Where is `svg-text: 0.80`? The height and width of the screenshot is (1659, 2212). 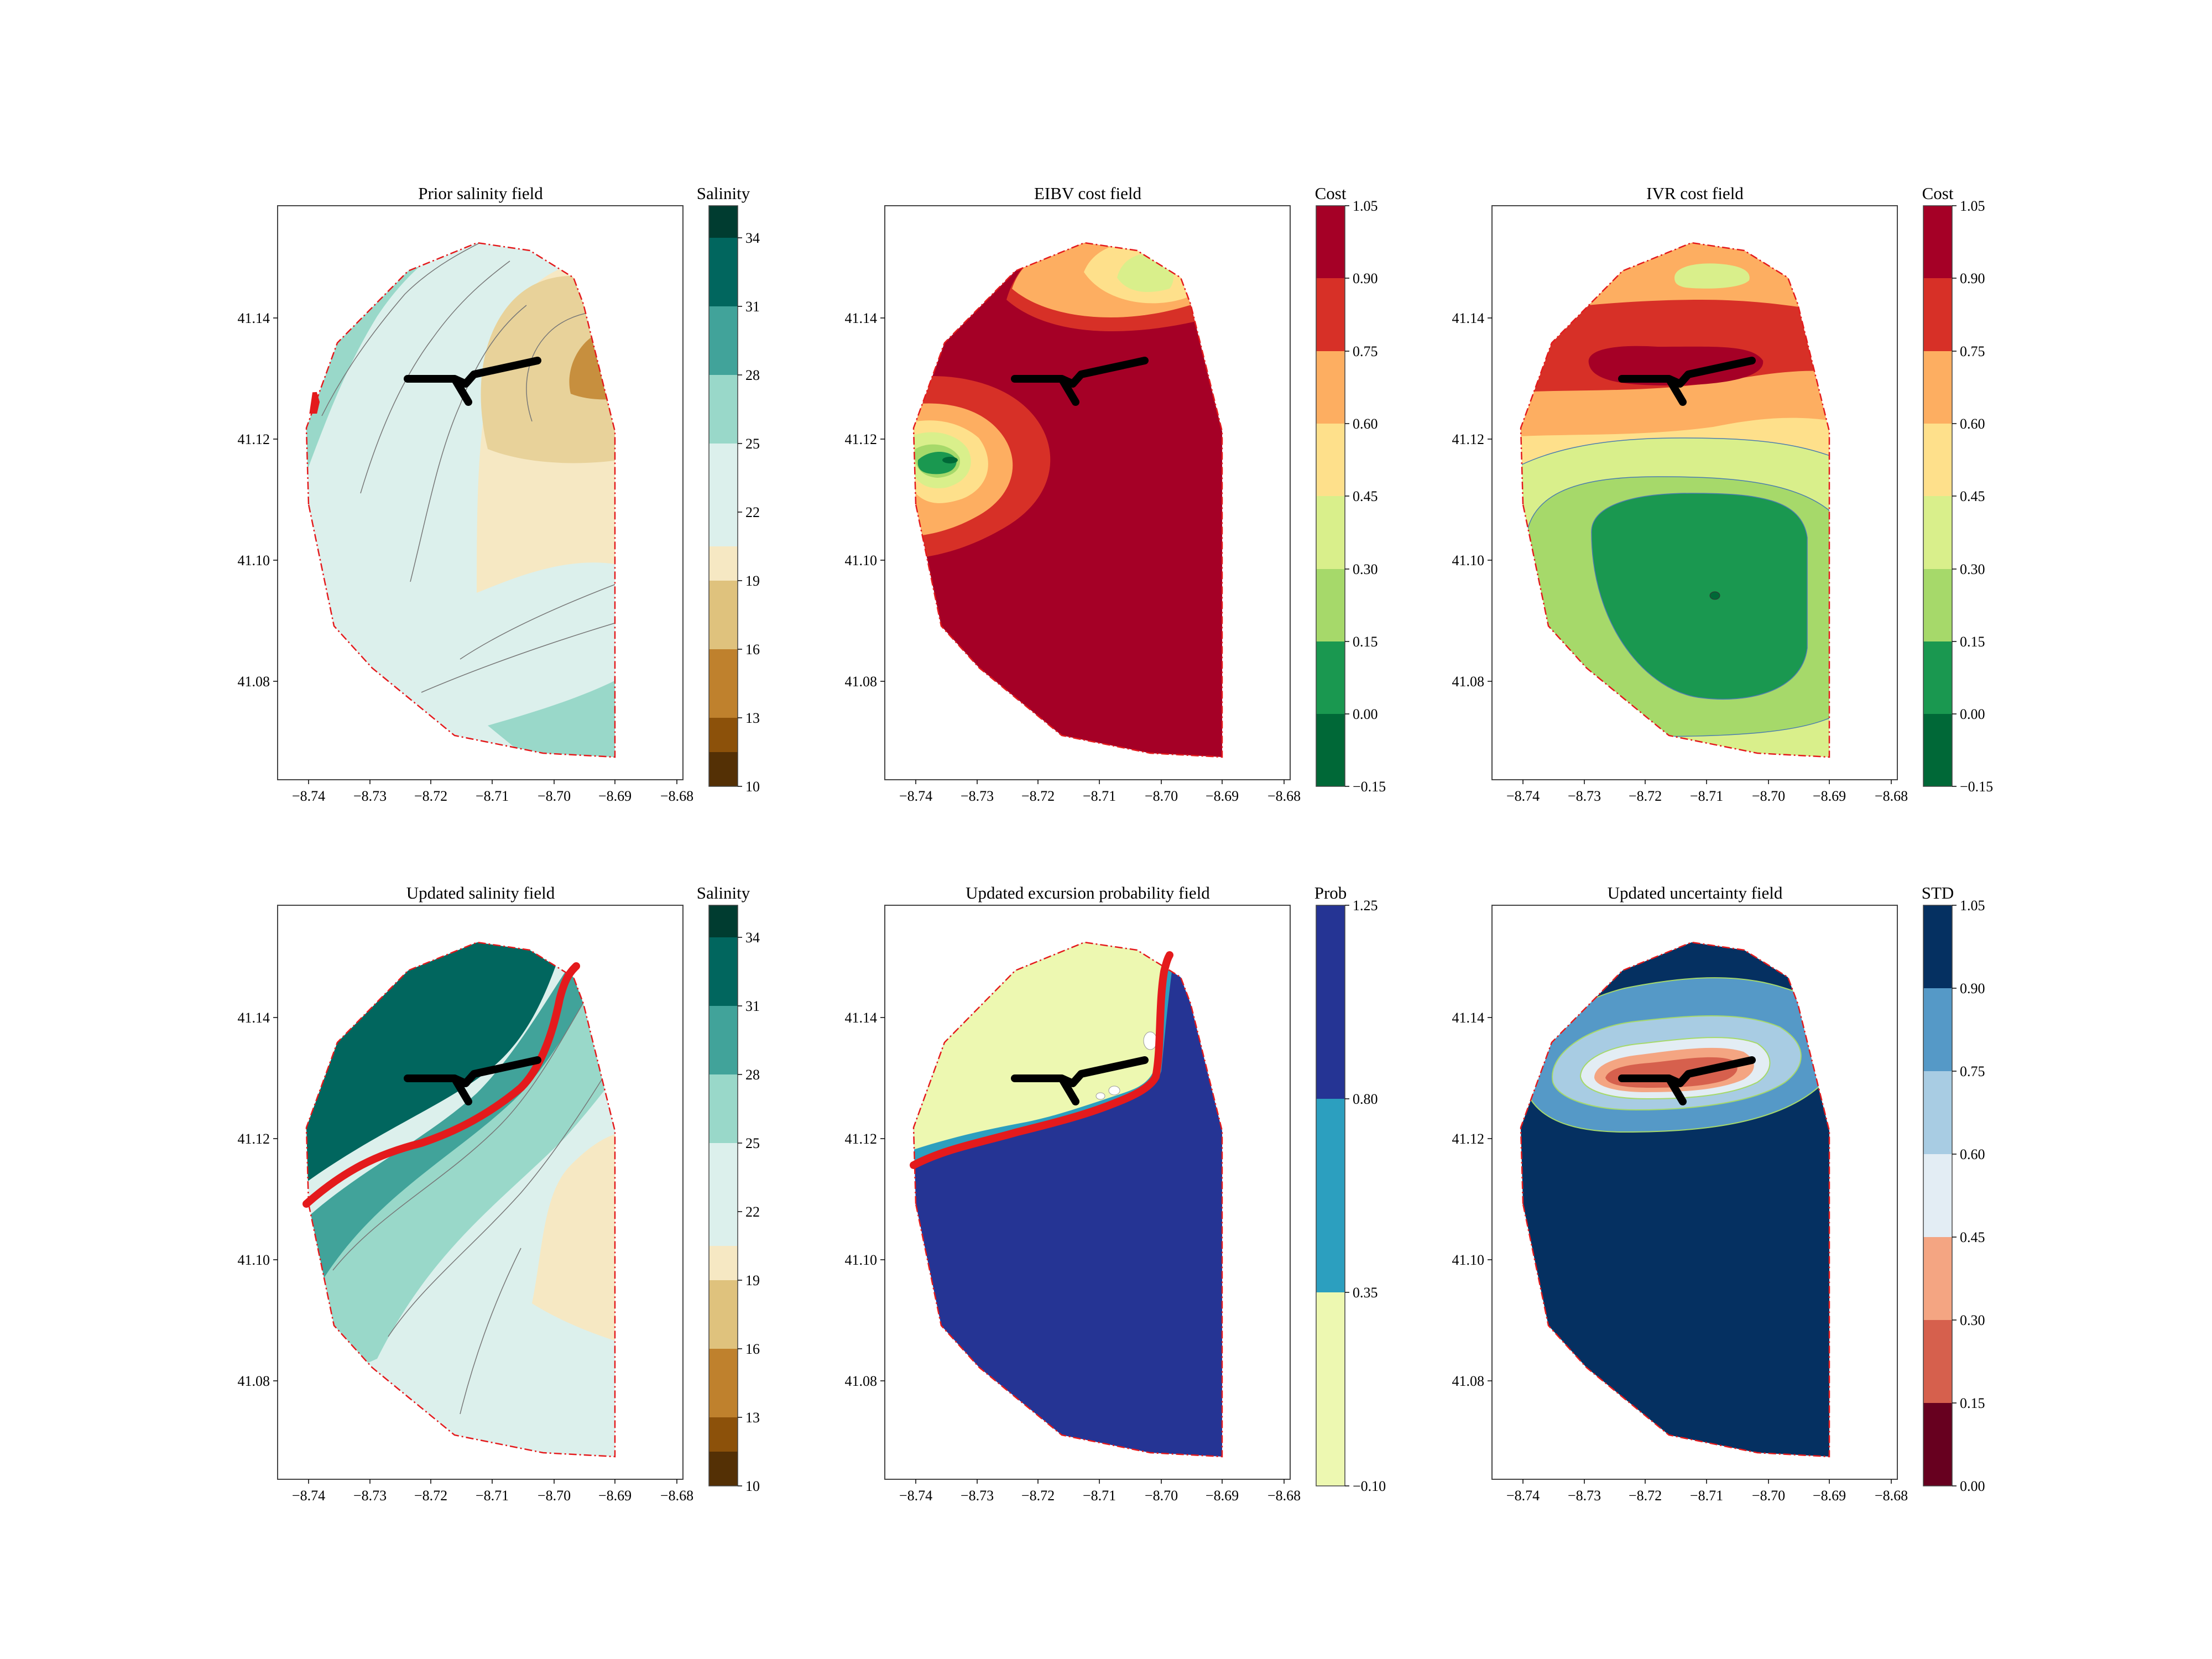 svg-text: 0.80 is located at coordinates (1365, 1099).